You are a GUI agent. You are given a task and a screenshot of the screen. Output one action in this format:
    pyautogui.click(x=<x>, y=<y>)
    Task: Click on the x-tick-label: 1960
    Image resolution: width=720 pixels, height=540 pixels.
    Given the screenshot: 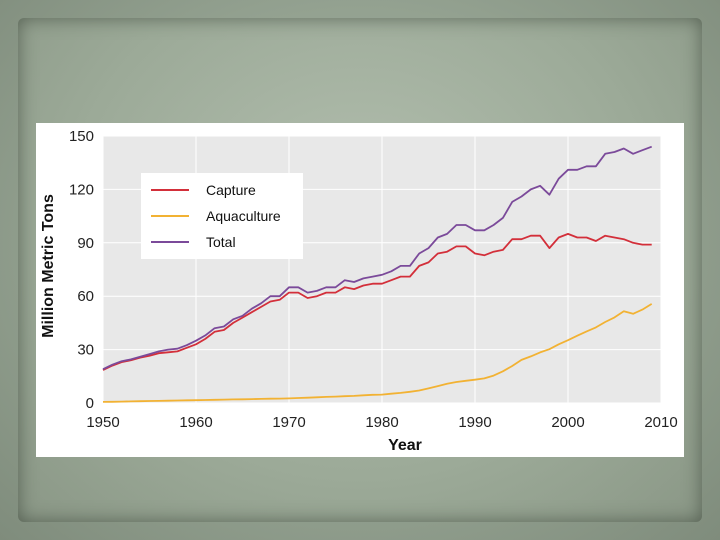 What is the action you would take?
    pyautogui.click(x=195, y=422)
    